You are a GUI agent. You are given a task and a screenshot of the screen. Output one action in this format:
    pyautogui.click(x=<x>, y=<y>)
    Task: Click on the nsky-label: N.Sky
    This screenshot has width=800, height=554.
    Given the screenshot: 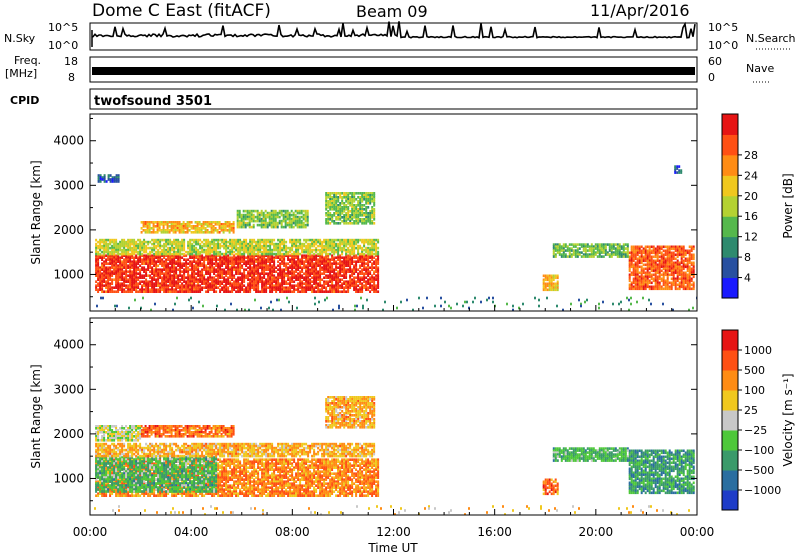 What is the action you would take?
    pyautogui.click(x=20, y=38)
    